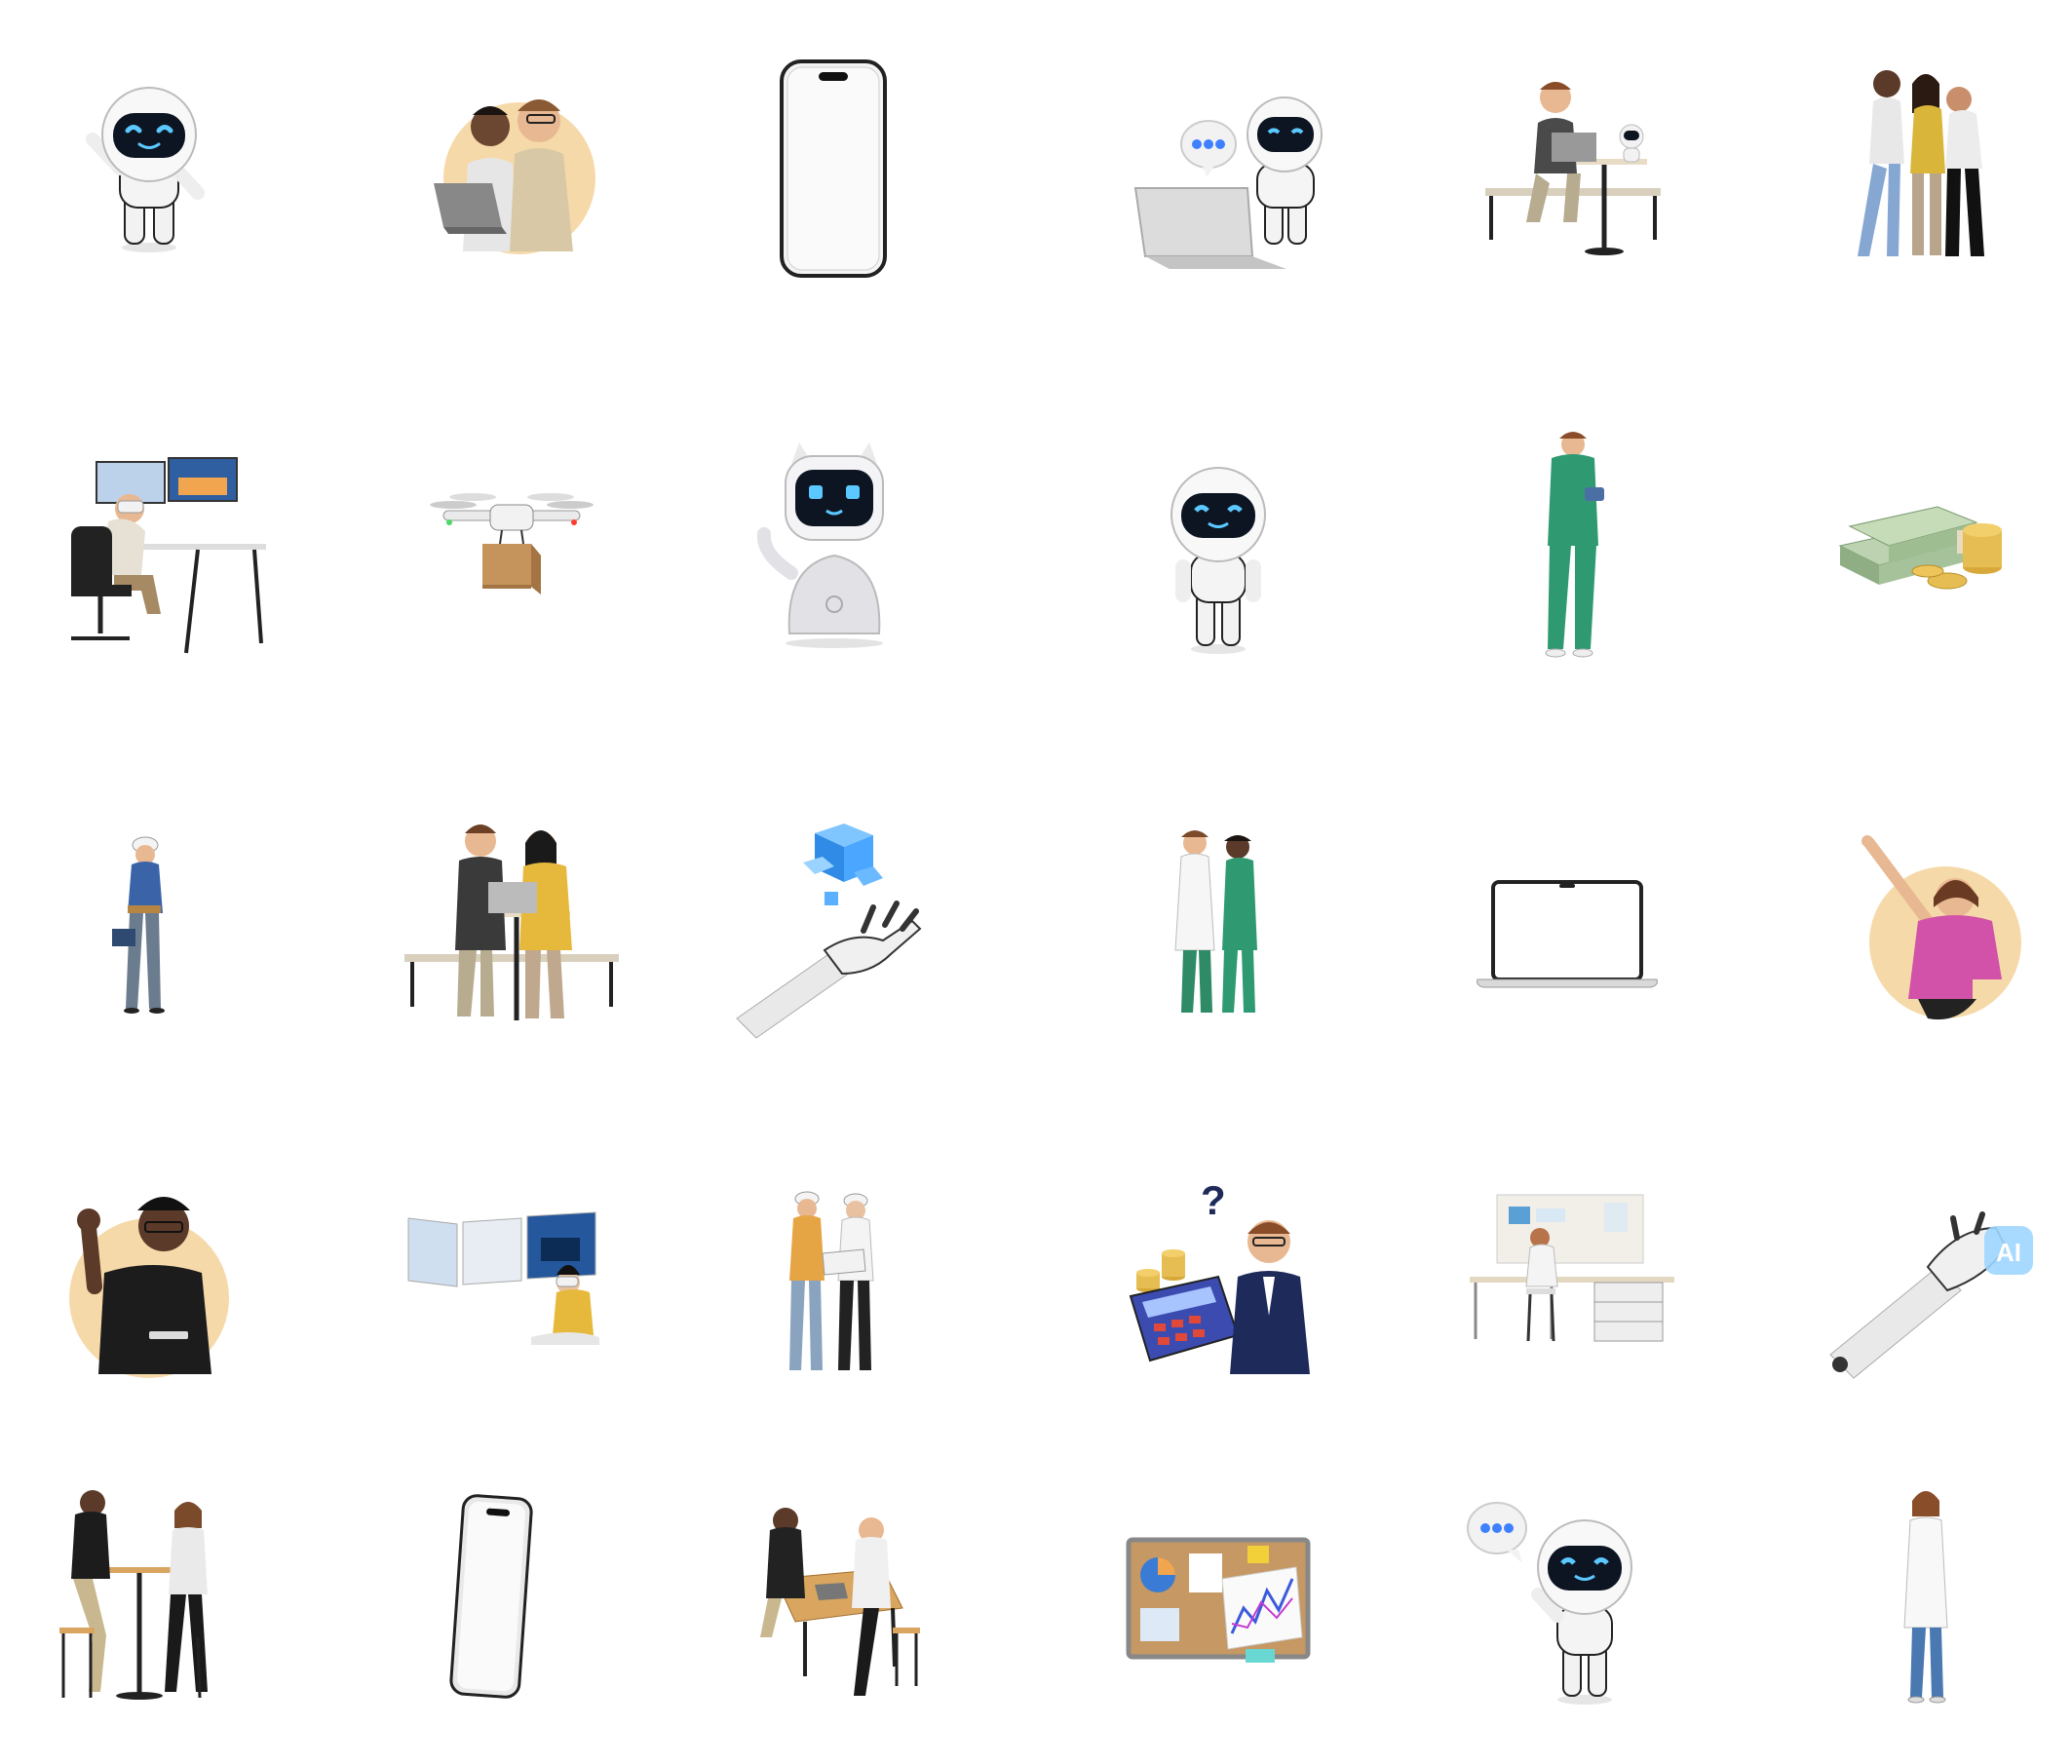 This screenshot has width=2072, height=1764. Describe the element at coordinates (1928, 1277) in the screenshot. I see `robot-hand-ai-illustration: AI` at that location.